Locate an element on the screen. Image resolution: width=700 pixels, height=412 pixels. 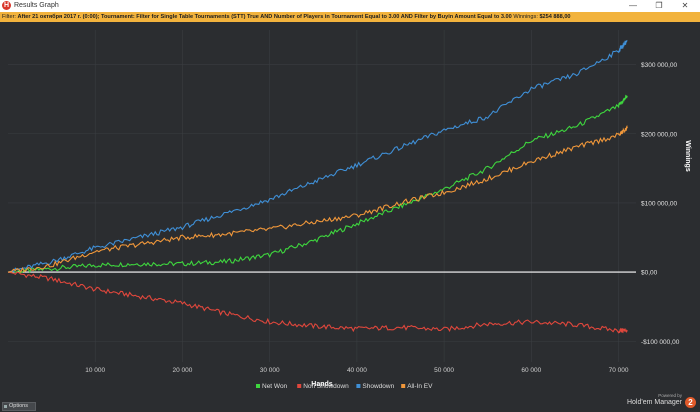
x-axis-title: Hands is located at coordinates (322, 384).